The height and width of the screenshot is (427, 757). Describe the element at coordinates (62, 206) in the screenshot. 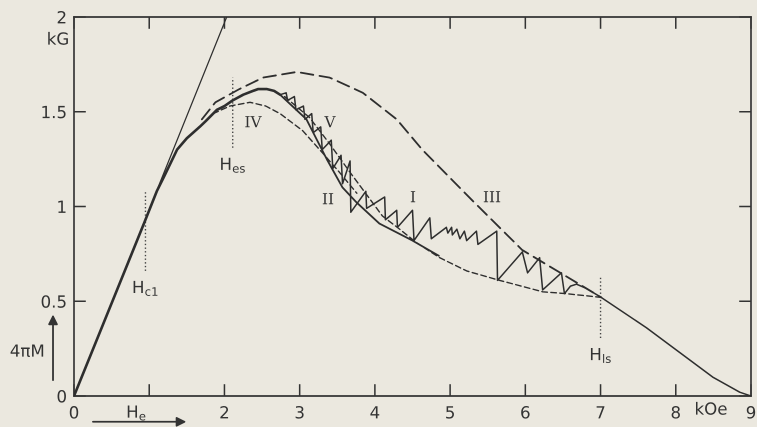

I see `y-tick-label: 1` at that location.